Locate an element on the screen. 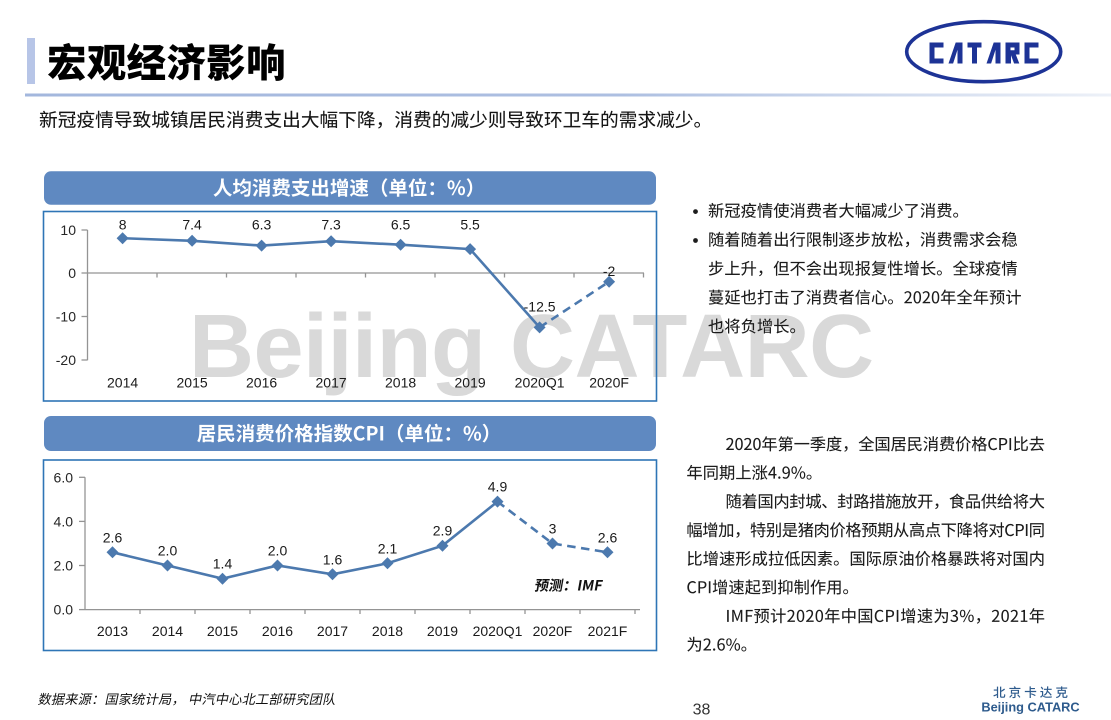  svg-text: 0.0 is located at coordinates (64, 610).